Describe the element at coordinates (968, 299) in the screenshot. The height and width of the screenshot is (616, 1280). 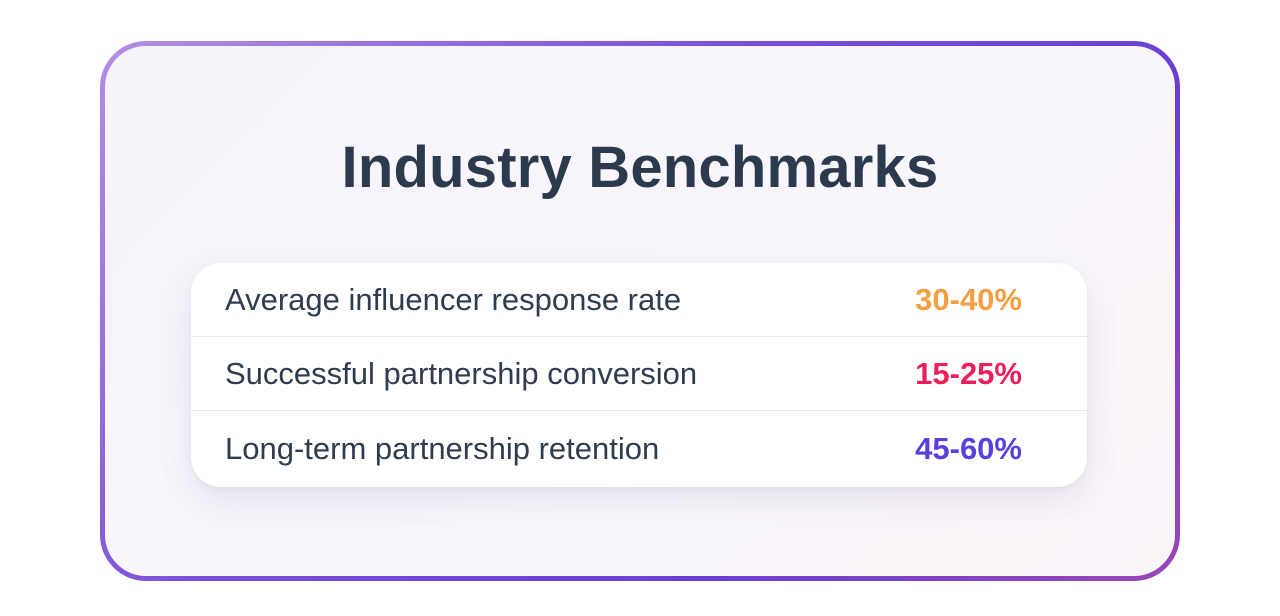
I see `benchmark-value: 30-40%` at that location.